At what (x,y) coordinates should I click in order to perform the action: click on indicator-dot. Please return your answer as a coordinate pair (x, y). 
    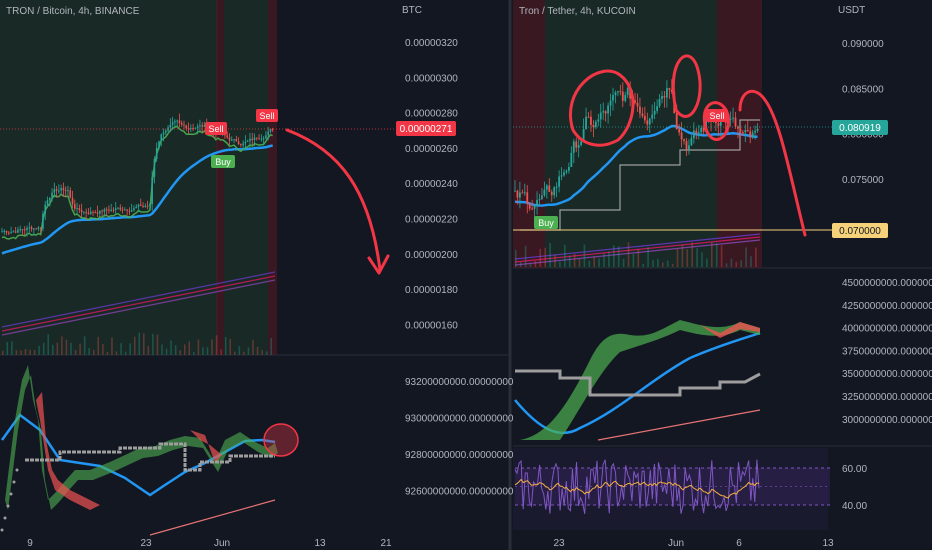
    Looking at the image, I should click on (14, 482).